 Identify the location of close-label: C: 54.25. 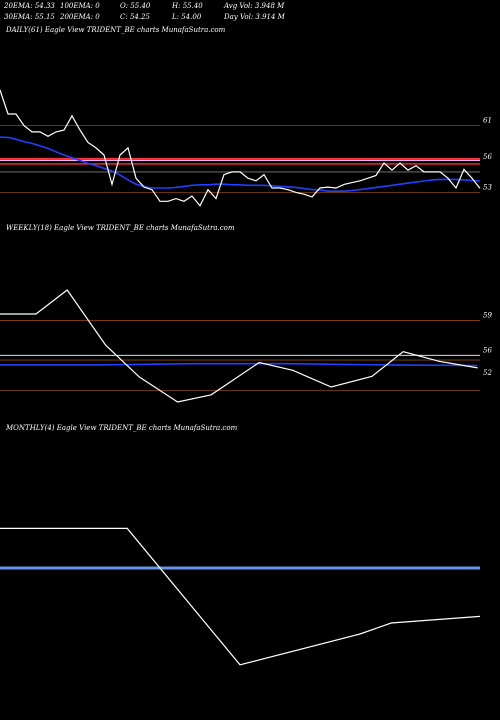
(135, 17).